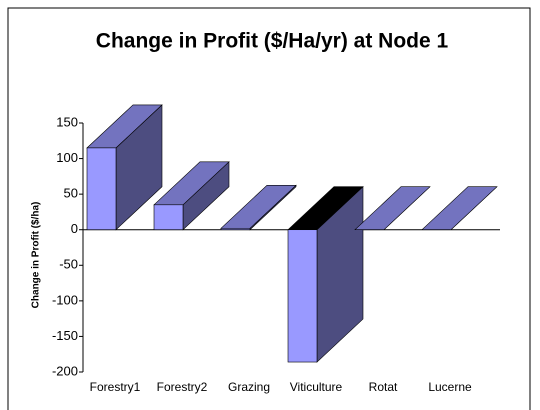 The width and height of the screenshot is (540, 410). I want to click on y-tick-label: -200, so click(65, 370).